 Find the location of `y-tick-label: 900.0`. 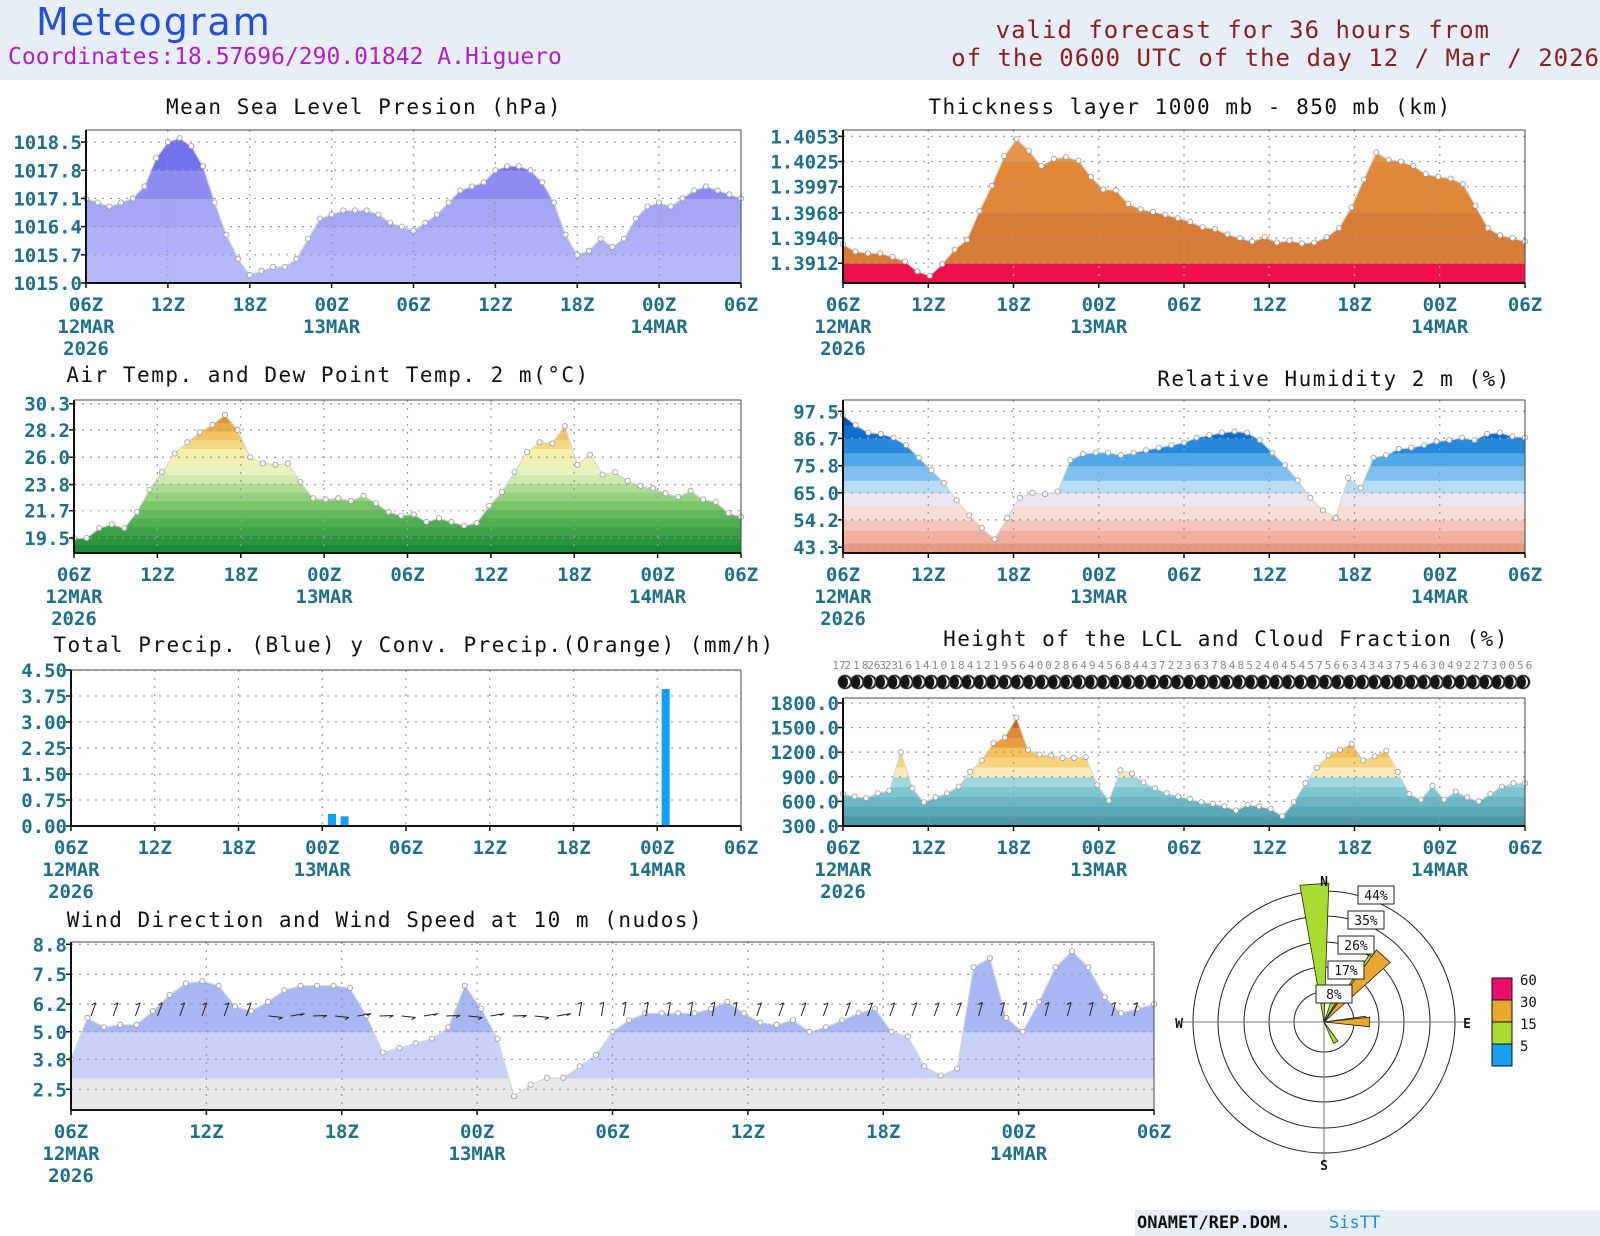

y-tick-label: 900.0 is located at coordinates (810, 778).